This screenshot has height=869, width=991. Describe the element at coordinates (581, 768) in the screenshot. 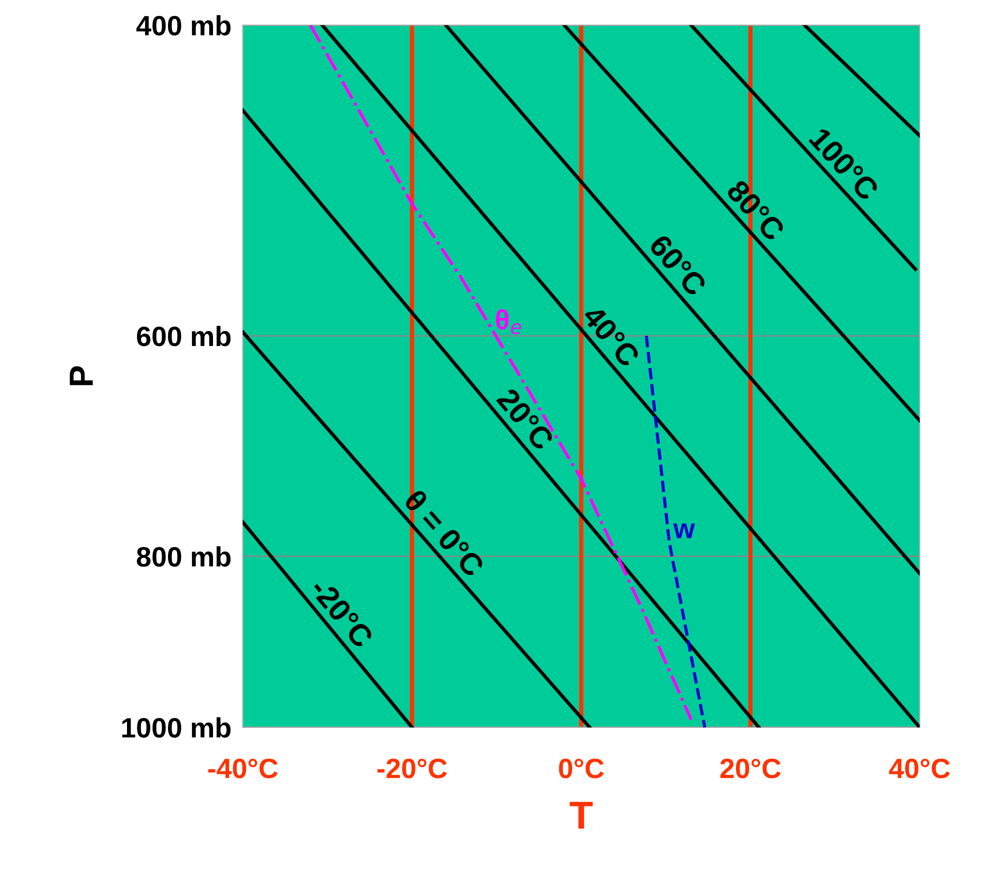

I see `x-tick-label: 0°C` at that location.